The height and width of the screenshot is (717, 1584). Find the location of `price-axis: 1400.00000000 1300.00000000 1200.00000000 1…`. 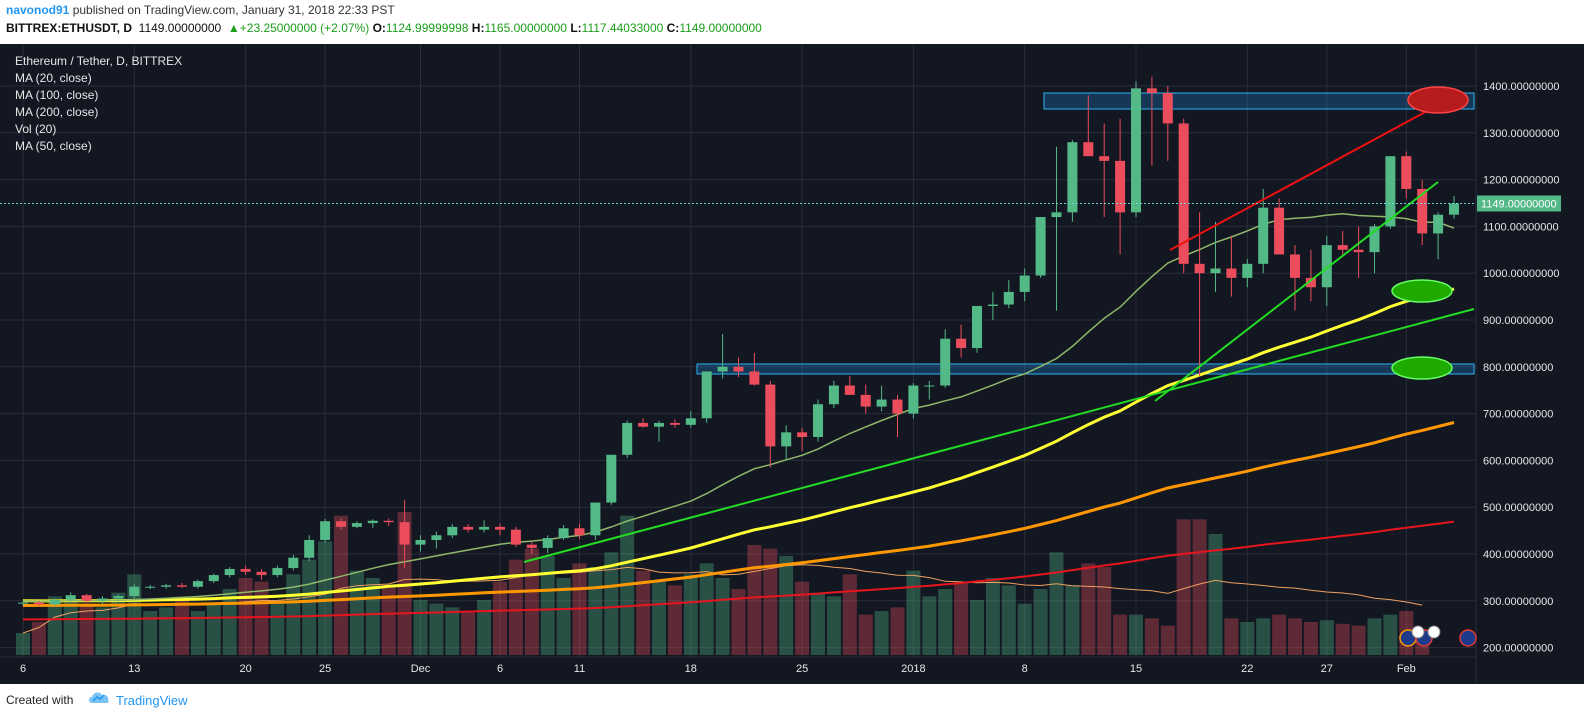

price-axis: 1400.00000000 1300.00000000 1200.00000000 1… is located at coordinates (1521, 368).